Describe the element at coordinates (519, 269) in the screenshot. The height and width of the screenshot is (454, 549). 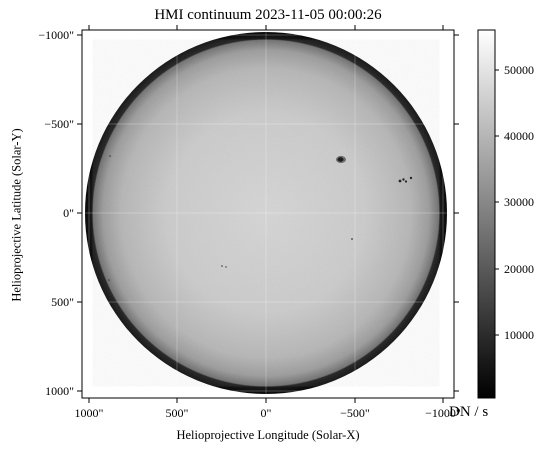
I see `colorbar-tick-label: 20000` at that location.